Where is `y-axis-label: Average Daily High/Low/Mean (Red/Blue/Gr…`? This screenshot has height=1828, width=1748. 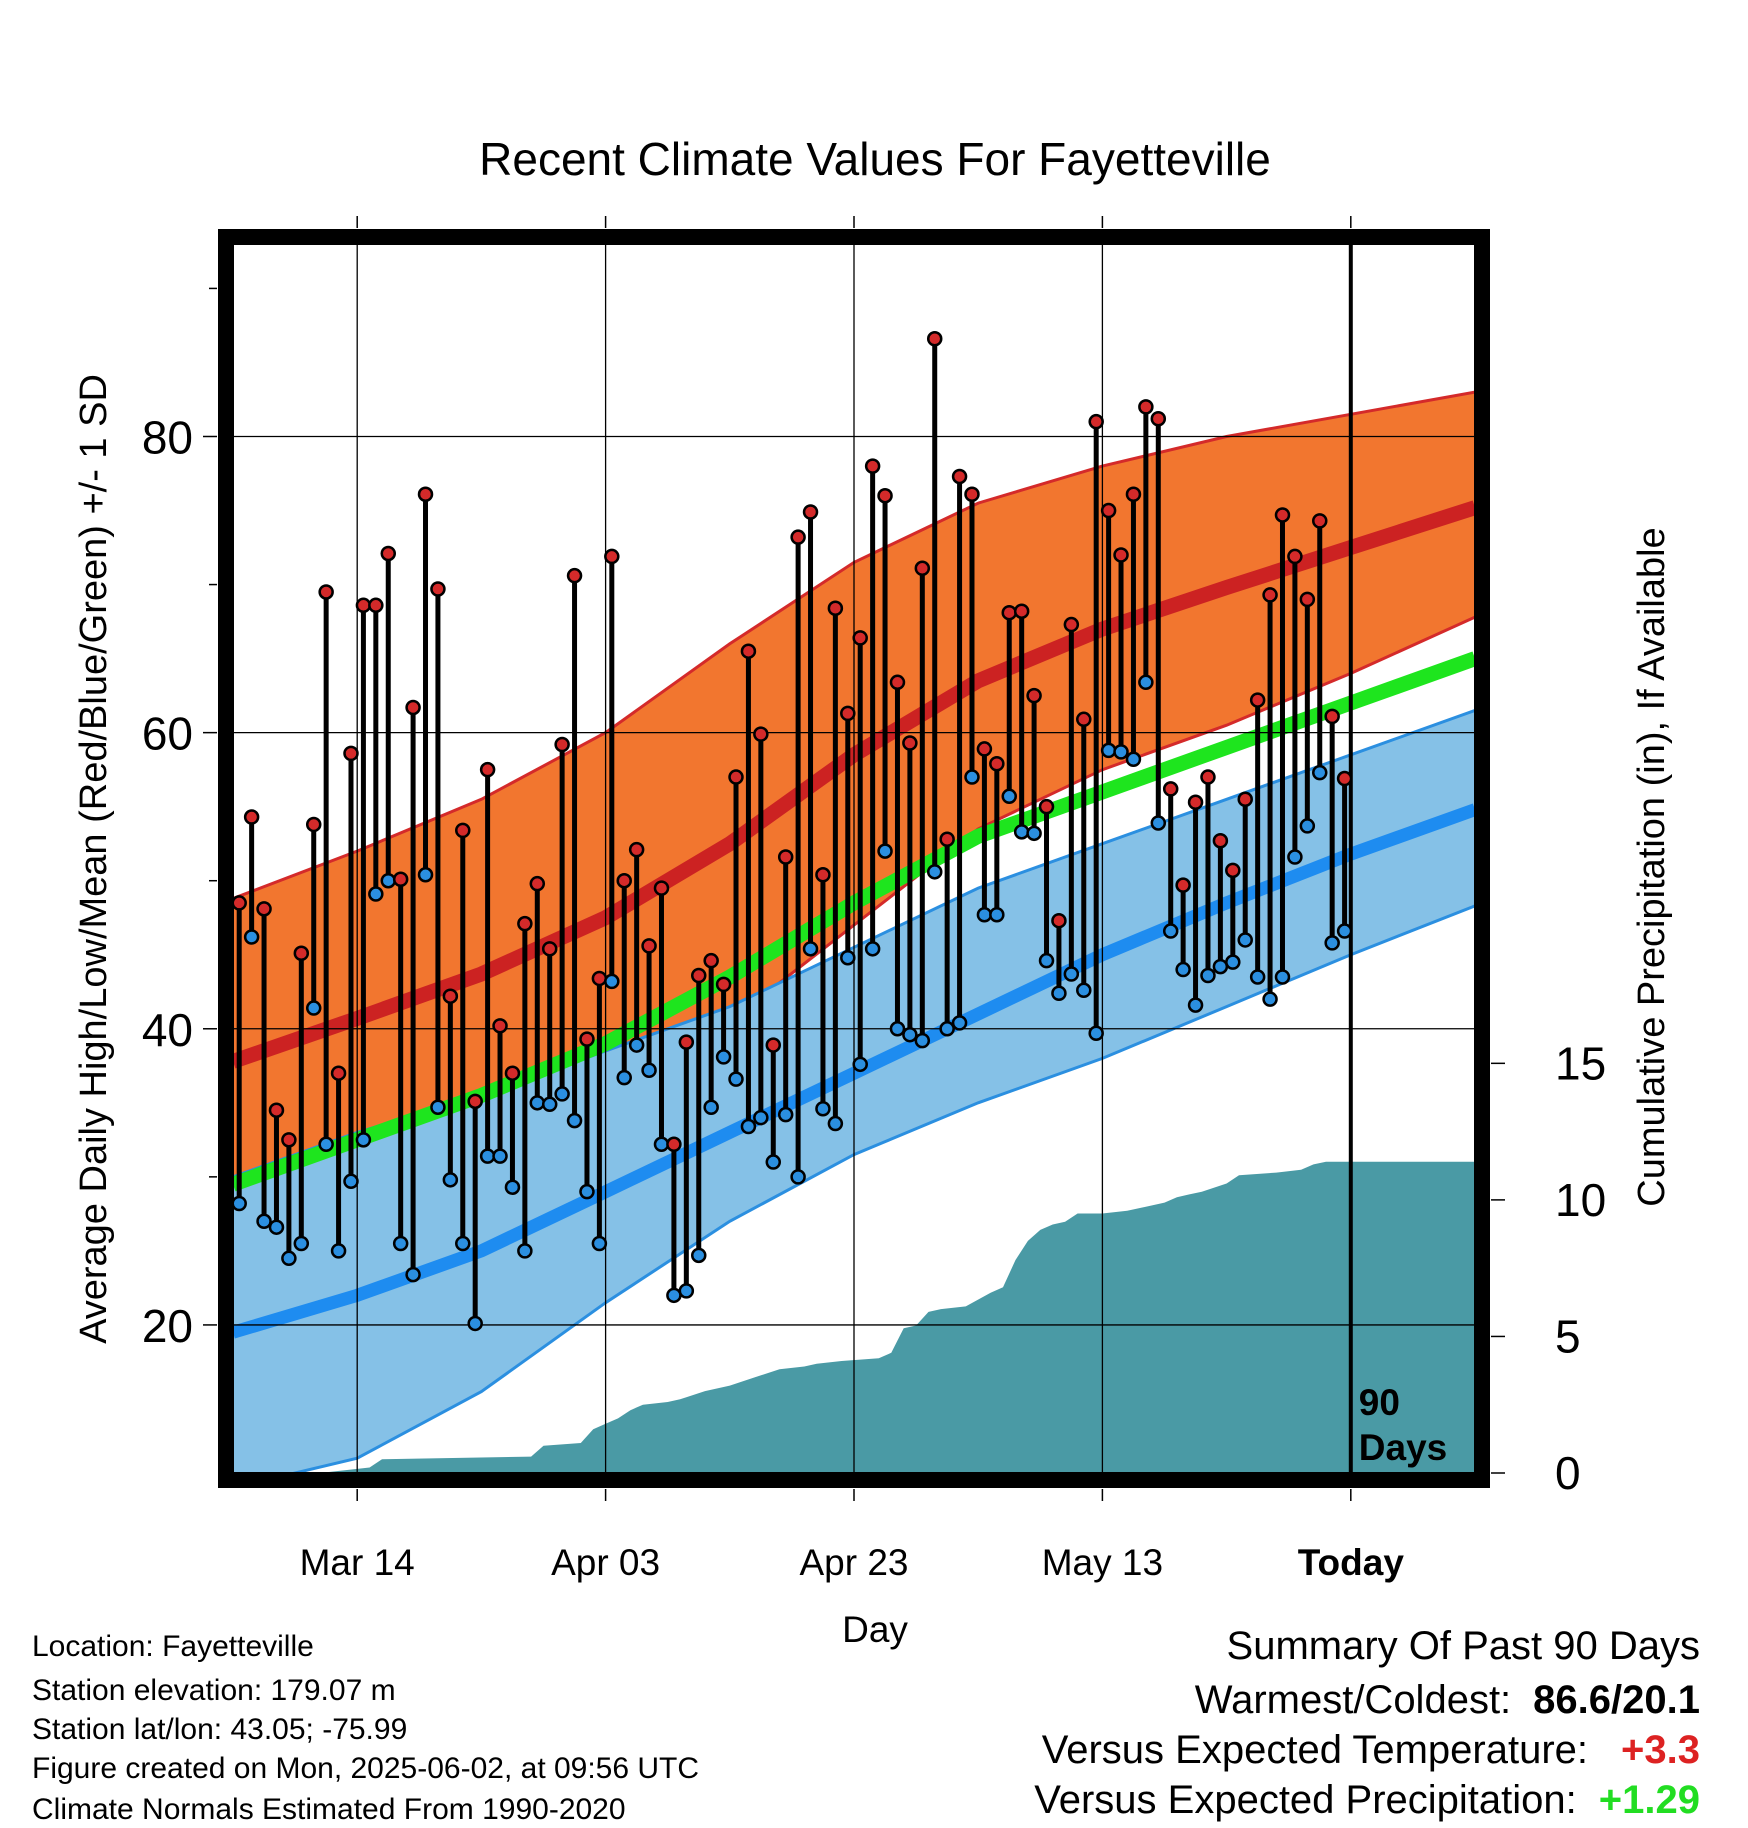 y-axis-label: Average Daily High/Low/Mean (Red/Blue/Gr… is located at coordinates (94, 859).